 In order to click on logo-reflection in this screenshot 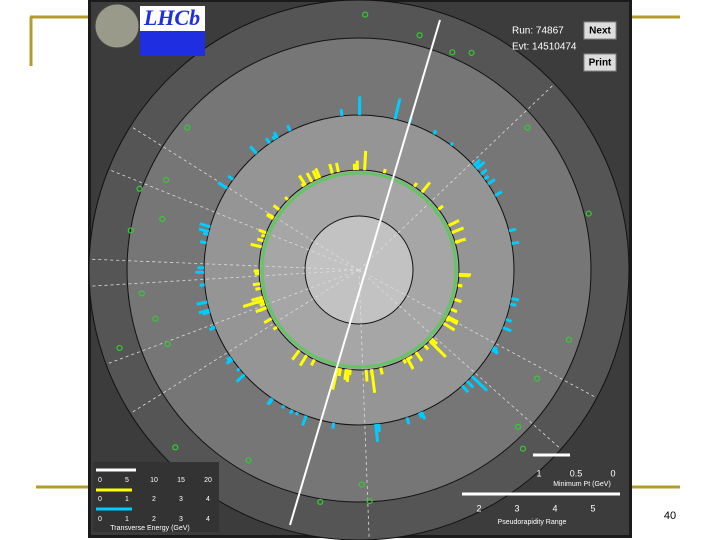, I will do `click(172, 43)`.